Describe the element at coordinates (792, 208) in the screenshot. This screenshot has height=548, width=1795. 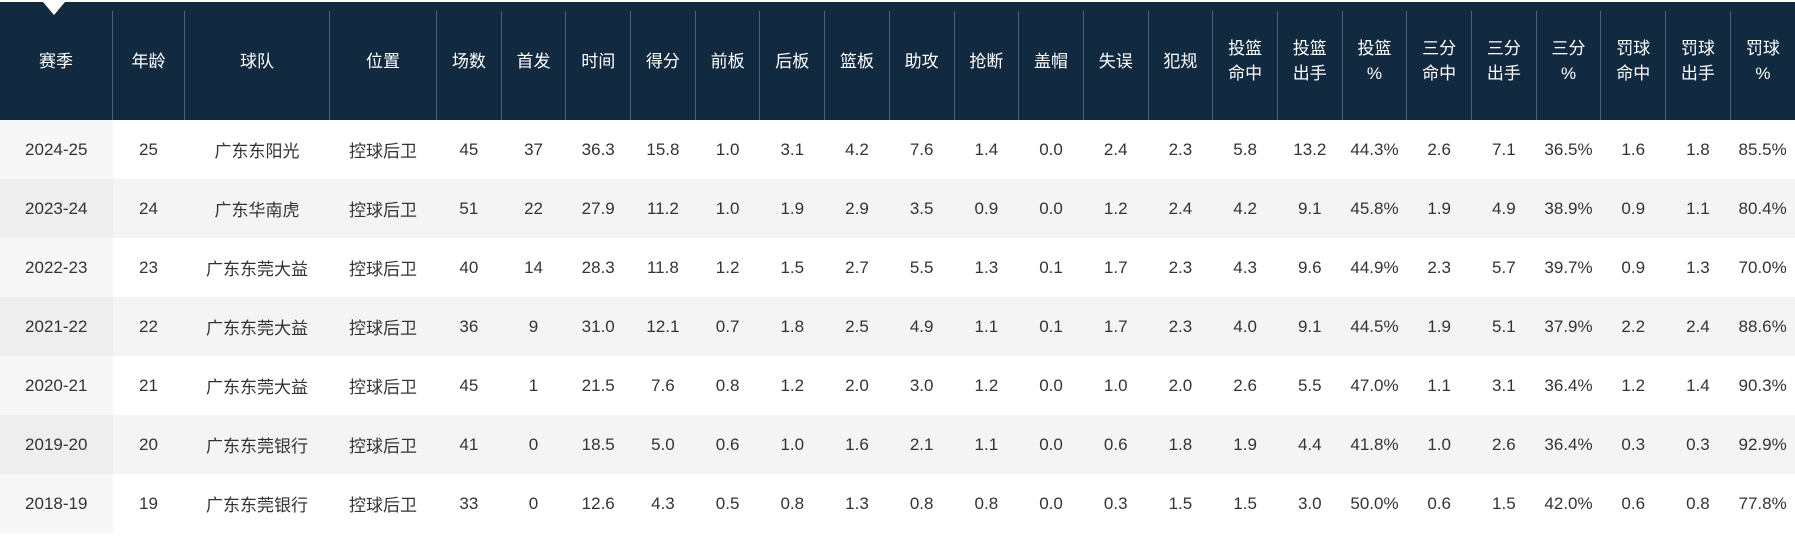
I see `cell-def_rebounds: 1.9` at that location.